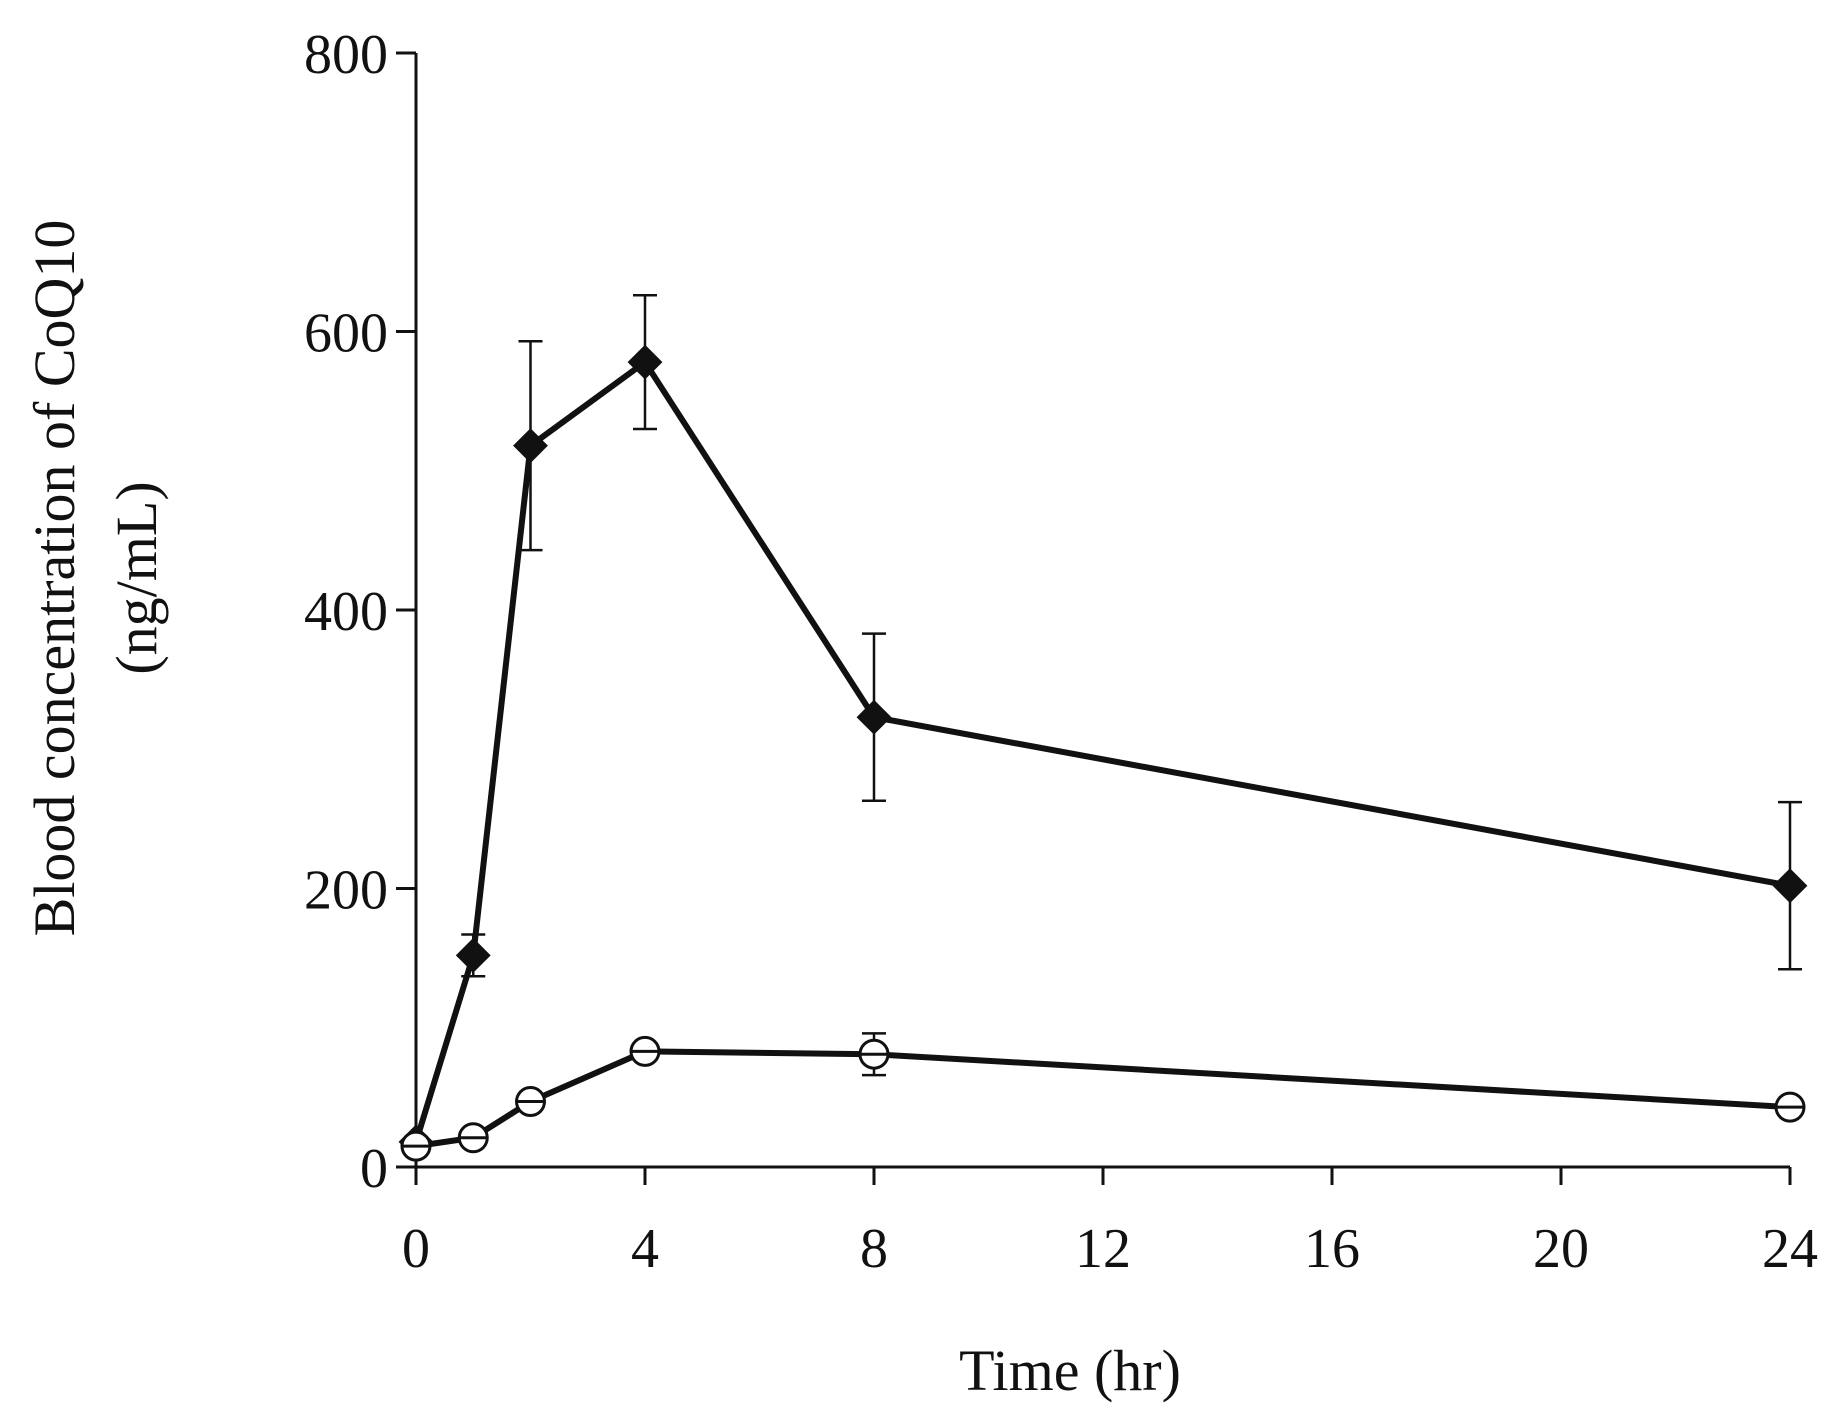 This screenshot has width=1840, height=1412. I want to click on x-tick-label-4: 4, so click(645, 1249).